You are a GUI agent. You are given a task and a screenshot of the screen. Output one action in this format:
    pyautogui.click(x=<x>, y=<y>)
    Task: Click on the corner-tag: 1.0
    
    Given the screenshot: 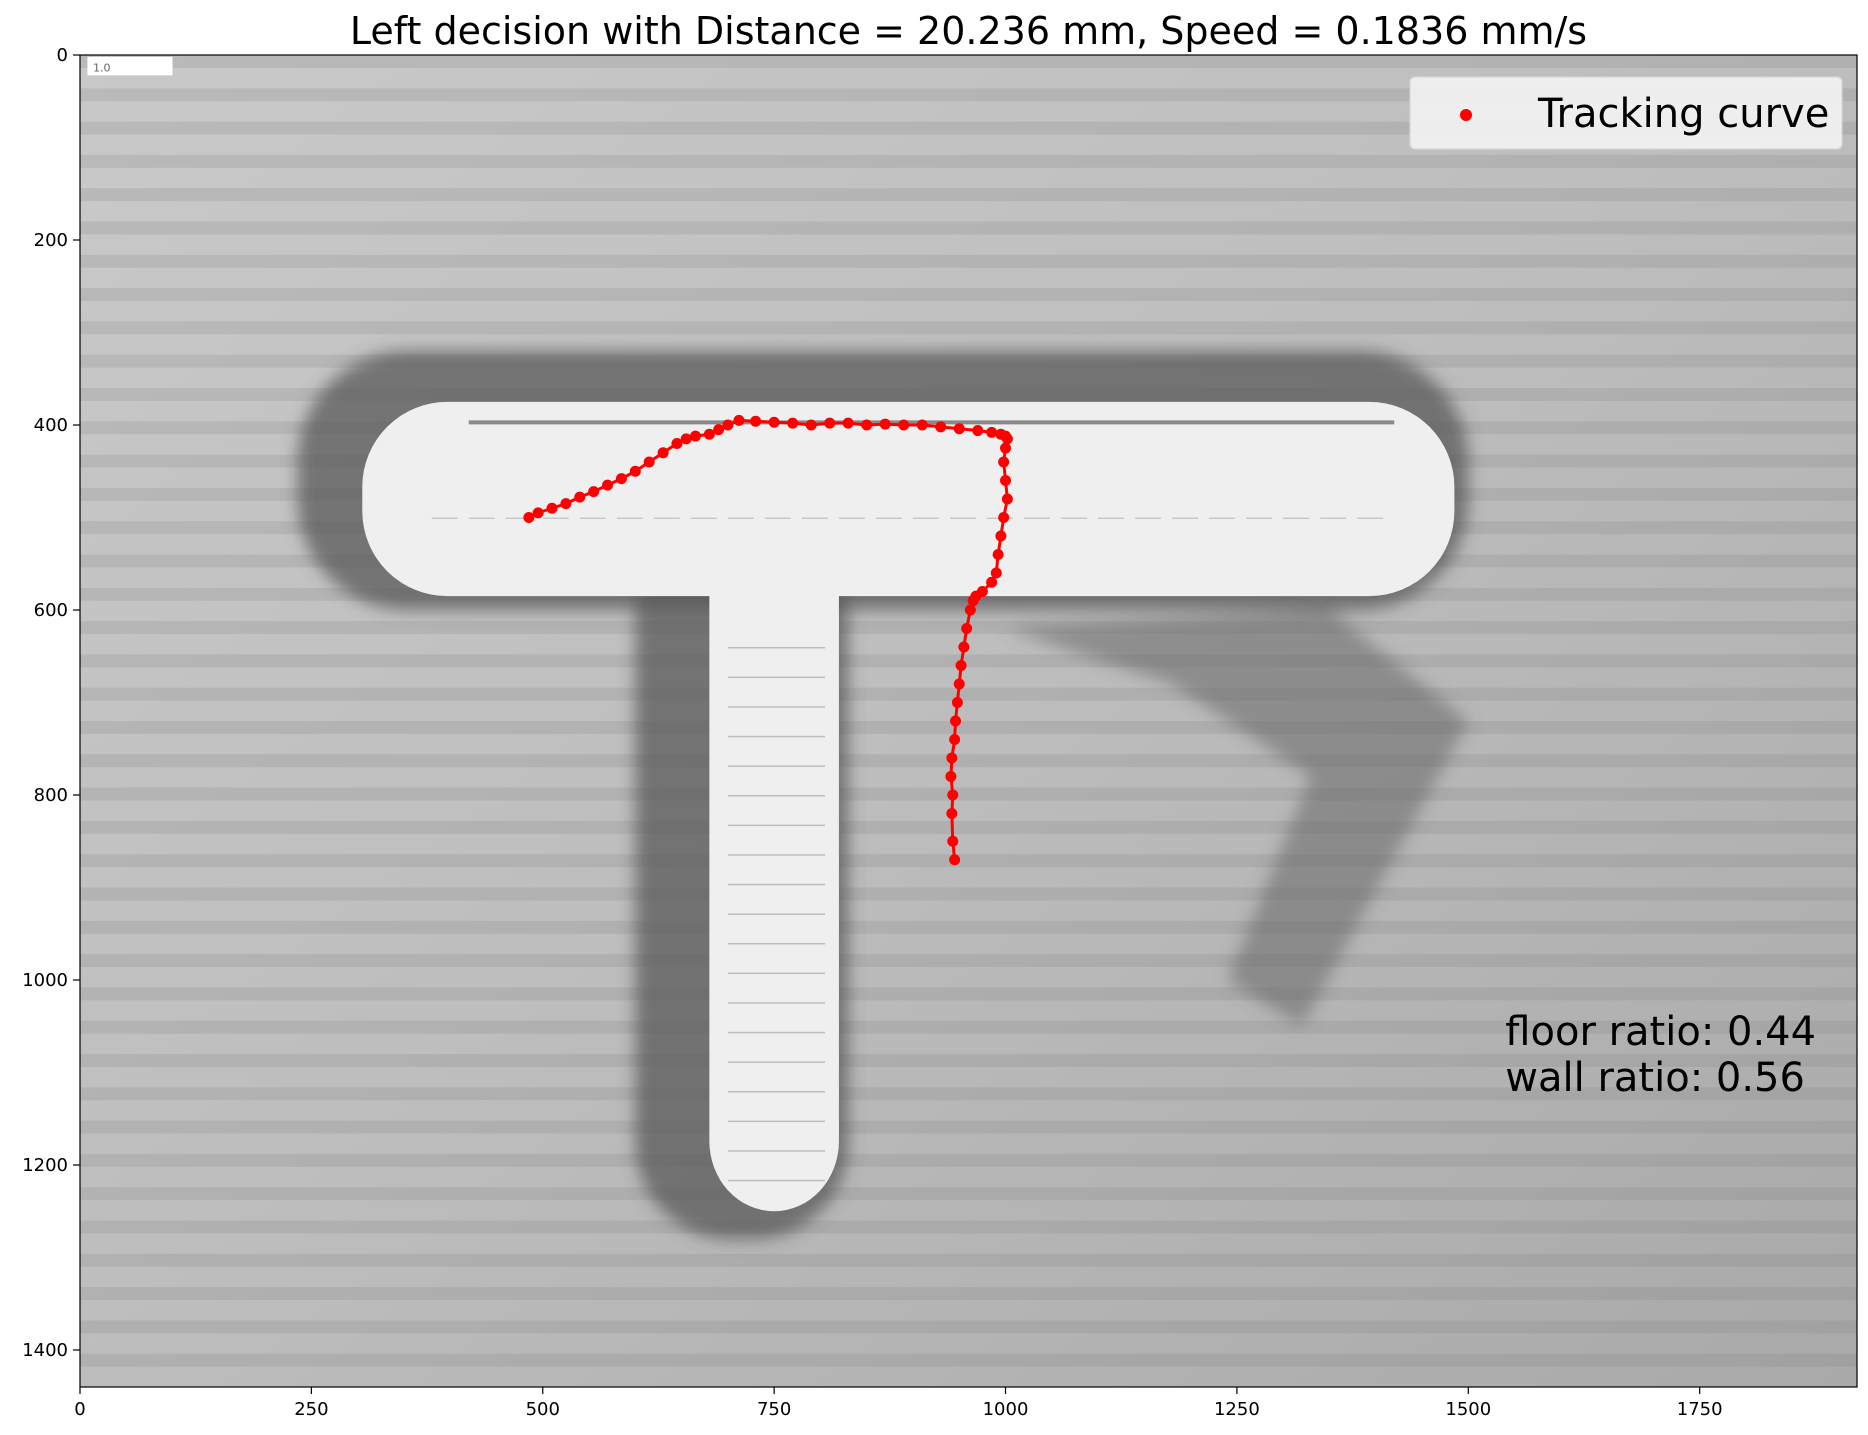 What is the action you would take?
    pyautogui.click(x=130, y=66)
    